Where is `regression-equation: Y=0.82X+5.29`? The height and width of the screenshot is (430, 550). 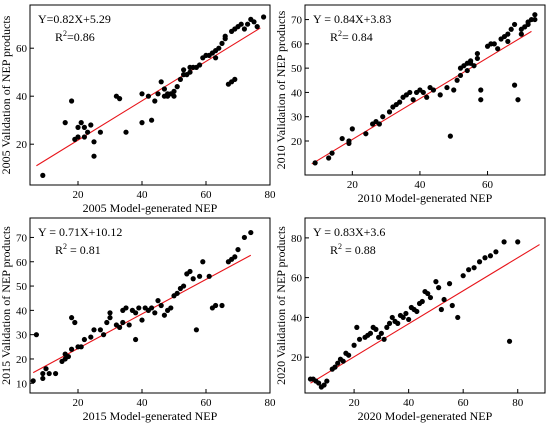
regression-equation: Y=0.82X+5.29 is located at coordinates (74, 19).